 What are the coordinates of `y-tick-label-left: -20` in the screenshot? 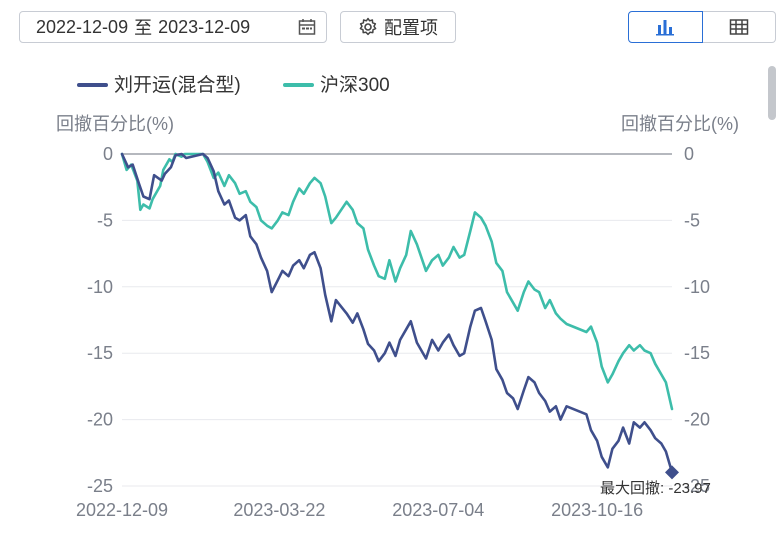 It's located at (100, 420).